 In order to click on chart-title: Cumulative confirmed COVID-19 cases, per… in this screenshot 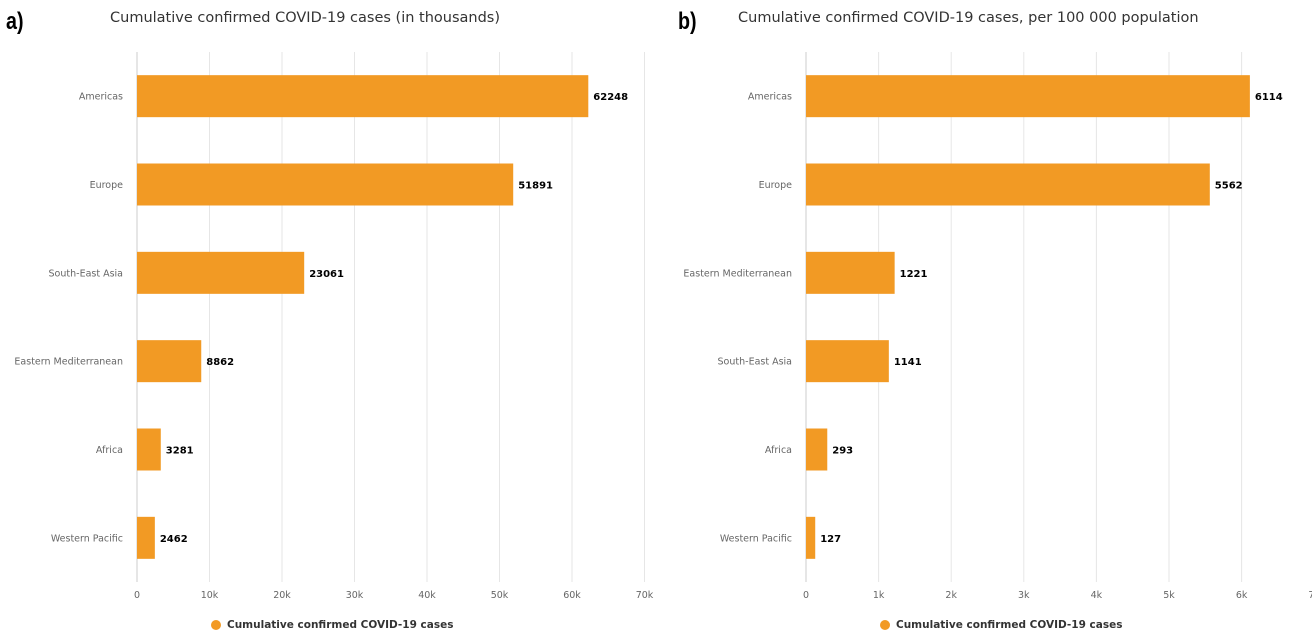, I will do `click(968, 18)`.